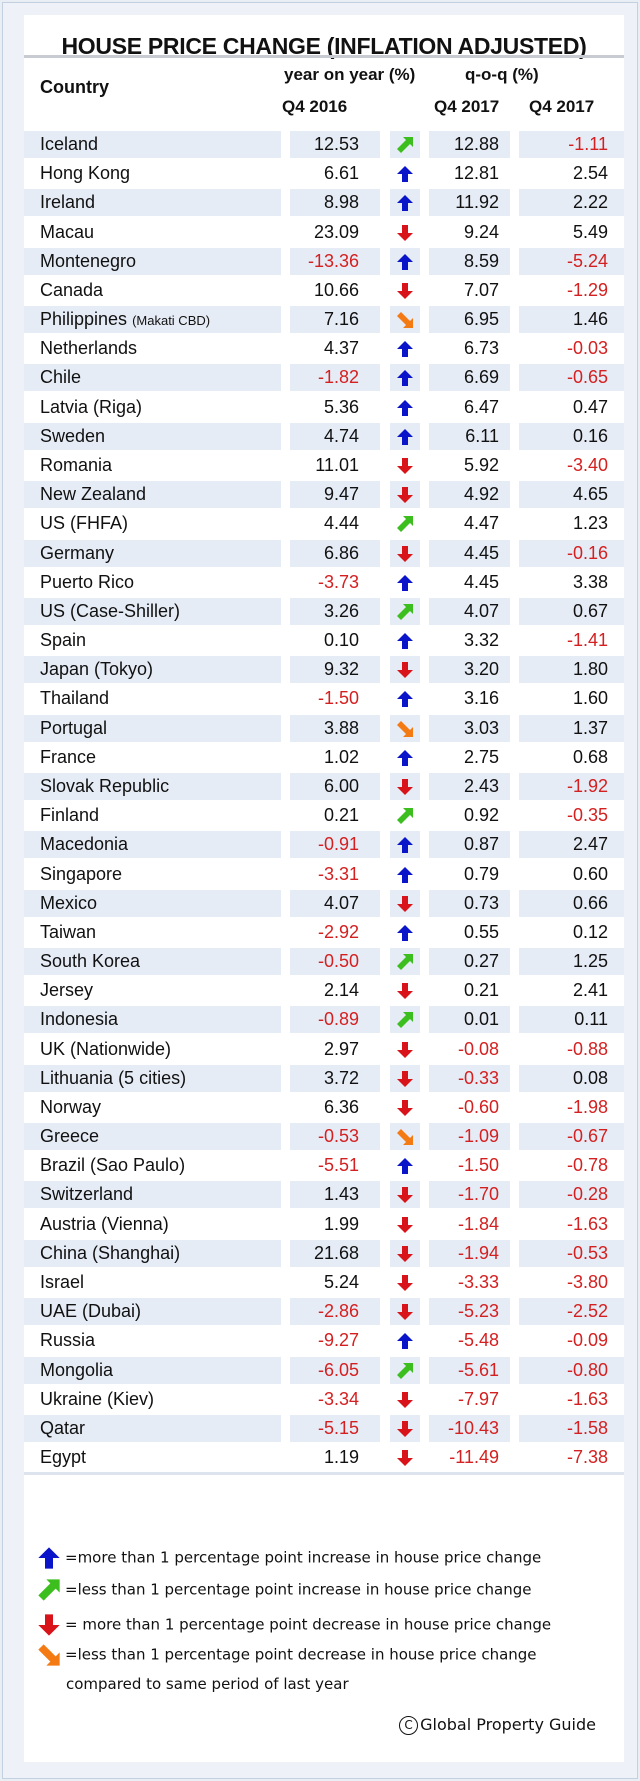 This screenshot has height=1781, width=640. What do you see at coordinates (341, 406) in the screenshot?
I see `value-q4-2016: 5.36` at bounding box center [341, 406].